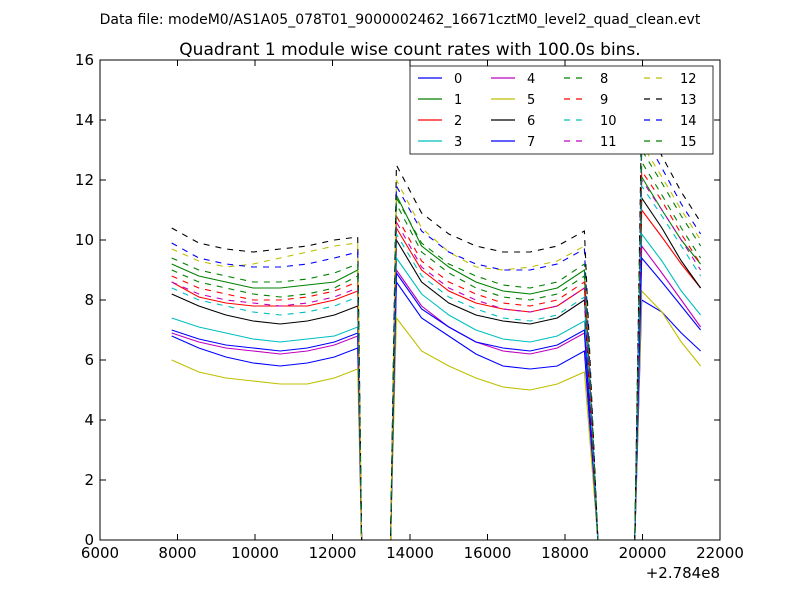 The image size is (800, 600). What do you see at coordinates (89, 420) in the screenshot?
I see `y-tick-label: 4` at bounding box center [89, 420].